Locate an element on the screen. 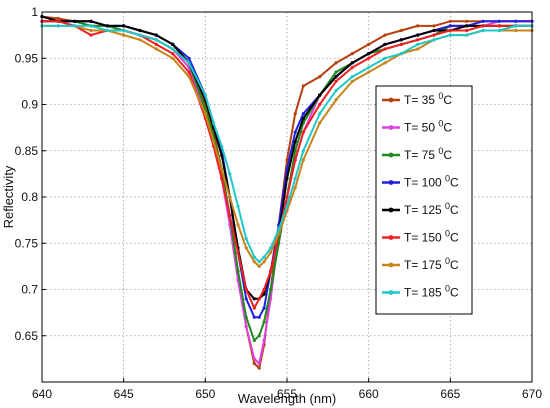 The height and width of the screenshot is (408, 550). legend-item: T= 75 0C is located at coordinates (417, 154).